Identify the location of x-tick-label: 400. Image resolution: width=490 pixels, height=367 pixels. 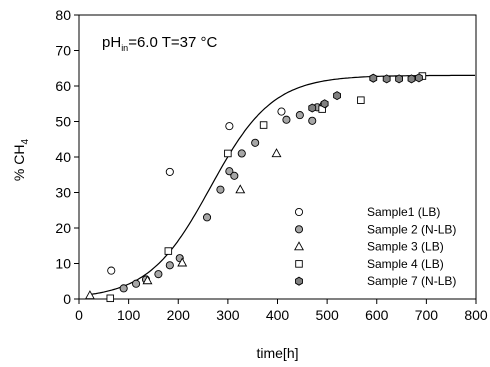
(278, 315).